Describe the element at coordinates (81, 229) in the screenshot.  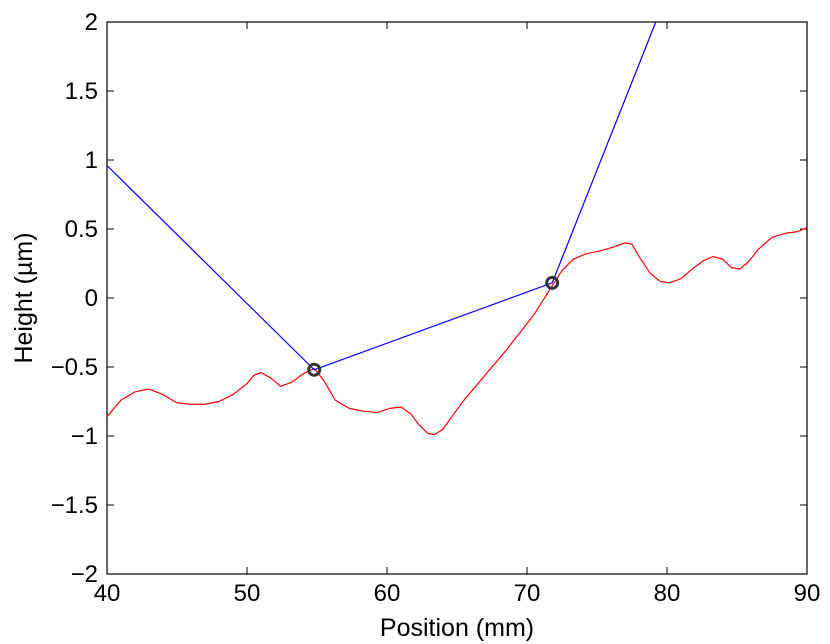
I see `y-tick-label: 0.5` at that location.